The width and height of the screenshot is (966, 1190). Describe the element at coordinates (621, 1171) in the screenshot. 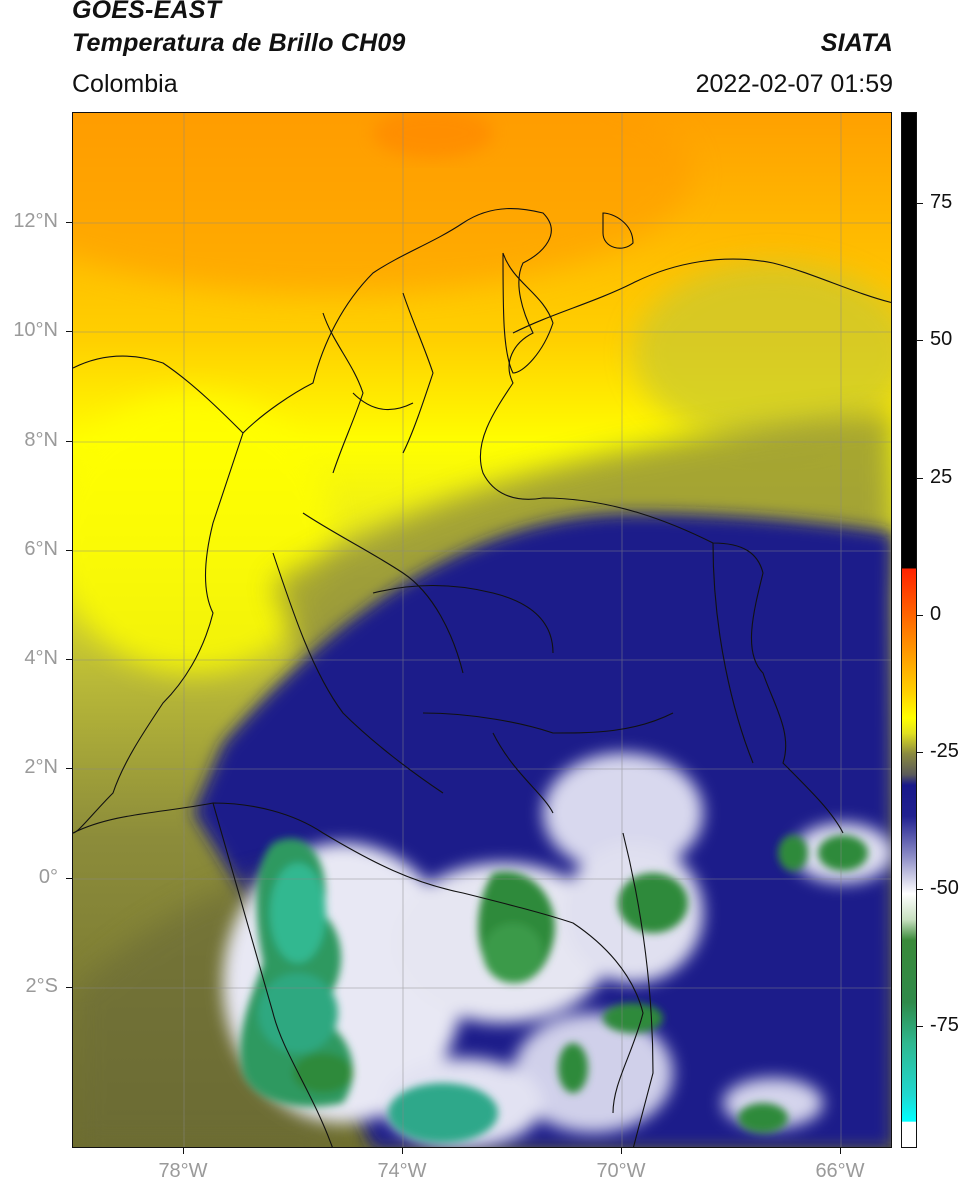

I see `lon-label: 70°W` at that location.